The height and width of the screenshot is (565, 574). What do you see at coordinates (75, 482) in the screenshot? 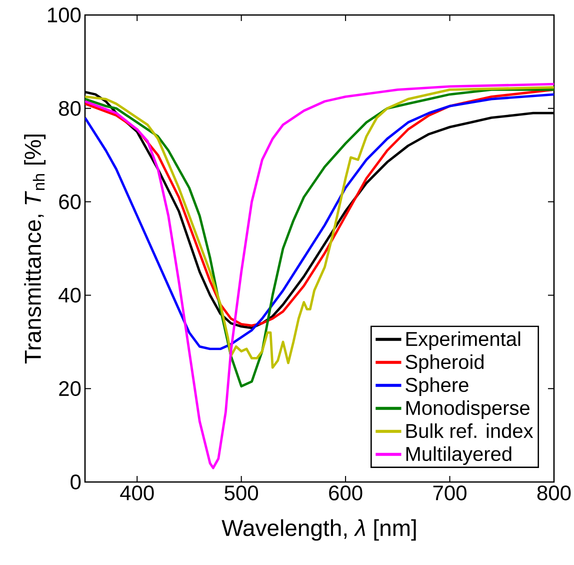
I see `y-tick-label: 0` at bounding box center [75, 482].